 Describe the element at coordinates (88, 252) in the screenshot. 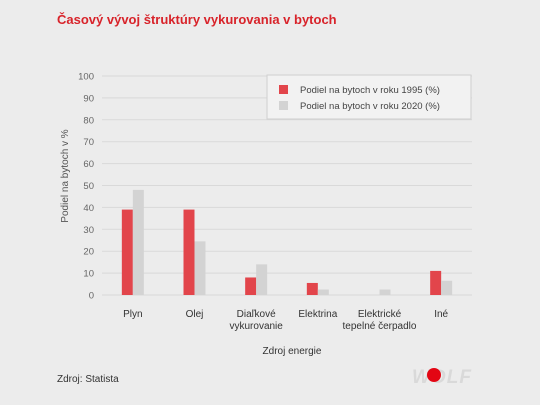

I see `y-tick-label: 20` at that location.